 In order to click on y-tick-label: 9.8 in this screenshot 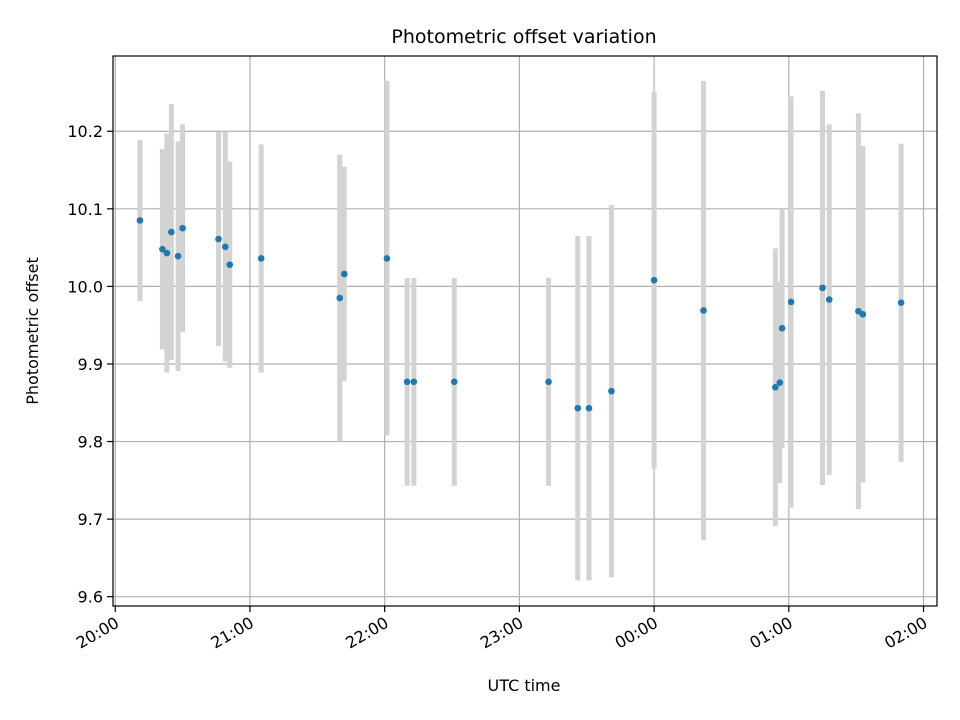, I will do `click(90, 442)`.